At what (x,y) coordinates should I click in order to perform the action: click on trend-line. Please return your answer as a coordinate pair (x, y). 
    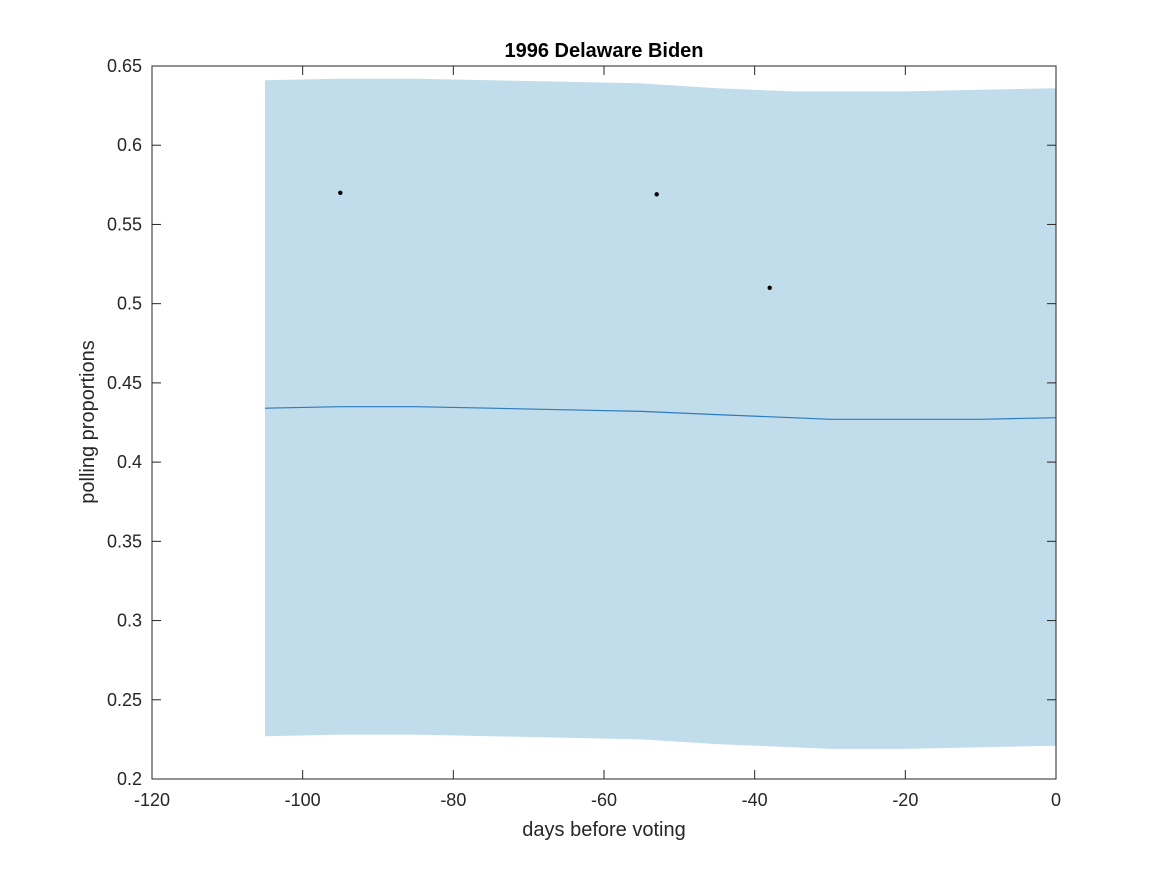
    Looking at the image, I should click on (660, 413).